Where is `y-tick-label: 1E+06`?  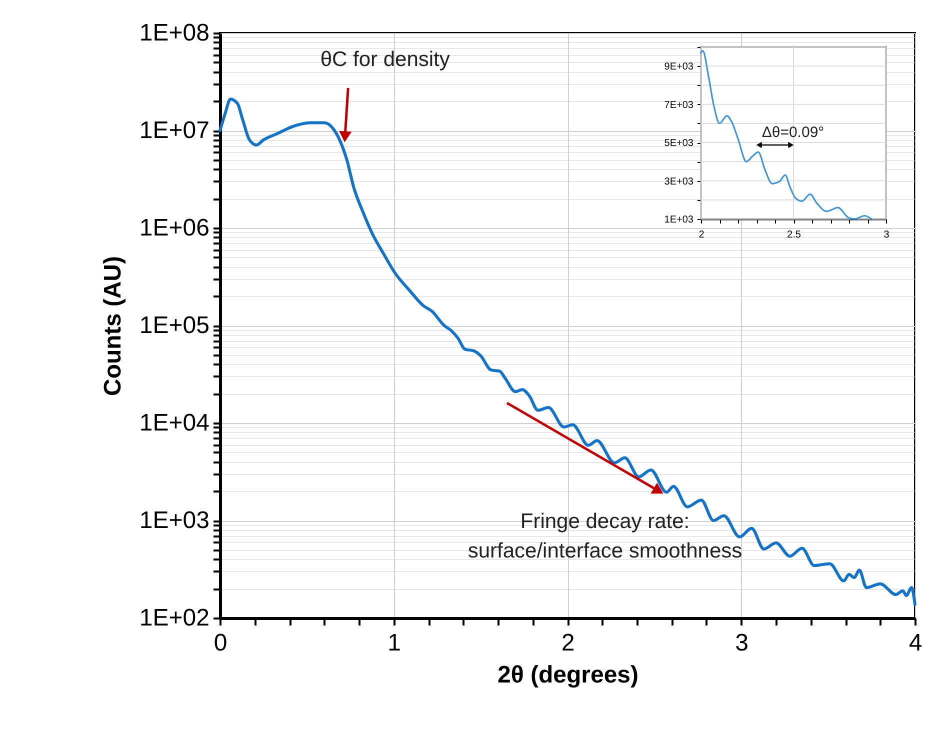
y-tick-label: 1E+06 is located at coordinates (174, 228).